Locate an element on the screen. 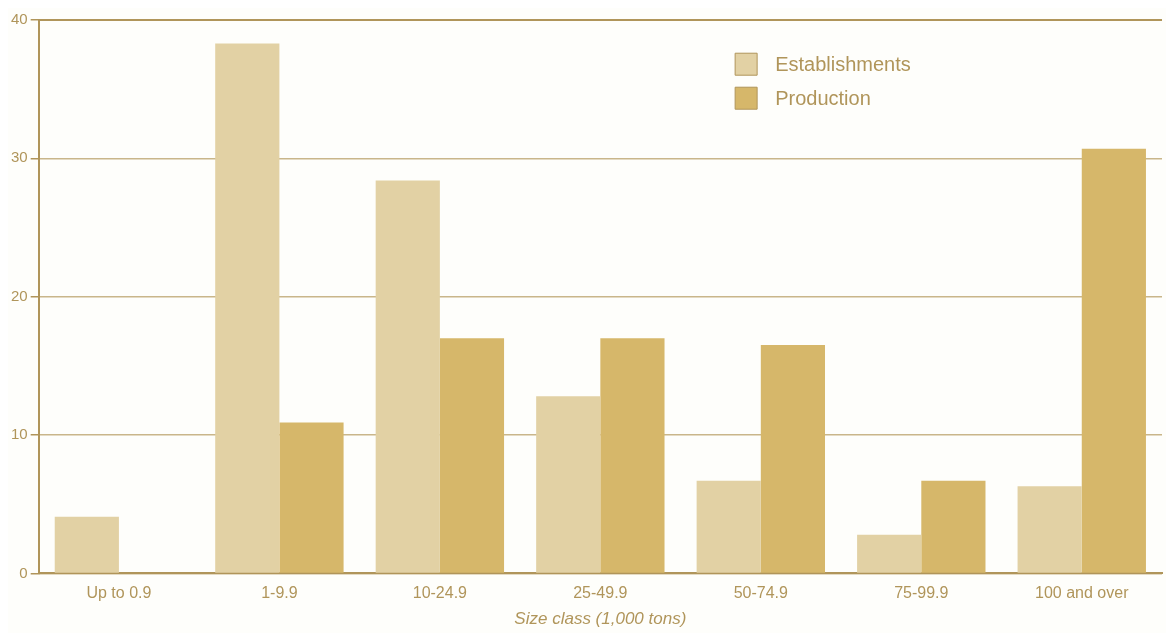 Image resolution: width=1174 pixels, height=641 pixels. x-tick-label: 100 and over is located at coordinates (1082, 593).